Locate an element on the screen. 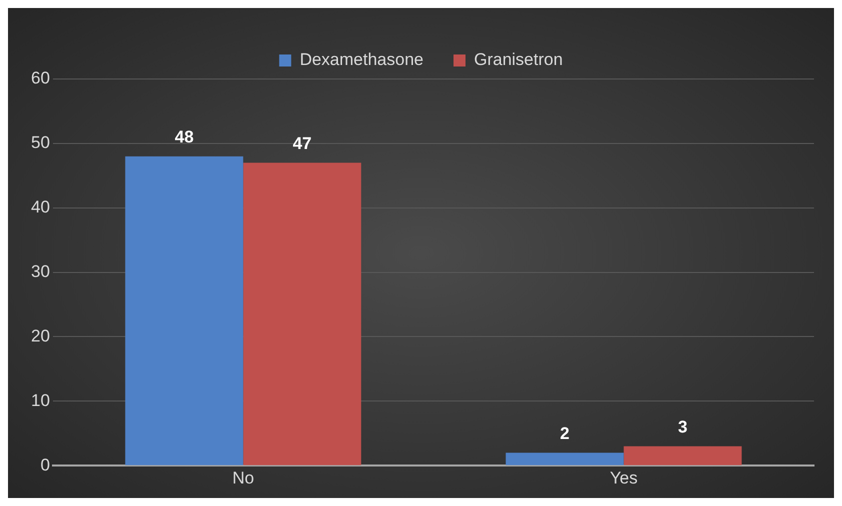 The height and width of the screenshot is (506, 842). legend-label: Granisetron is located at coordinates (518, 60).